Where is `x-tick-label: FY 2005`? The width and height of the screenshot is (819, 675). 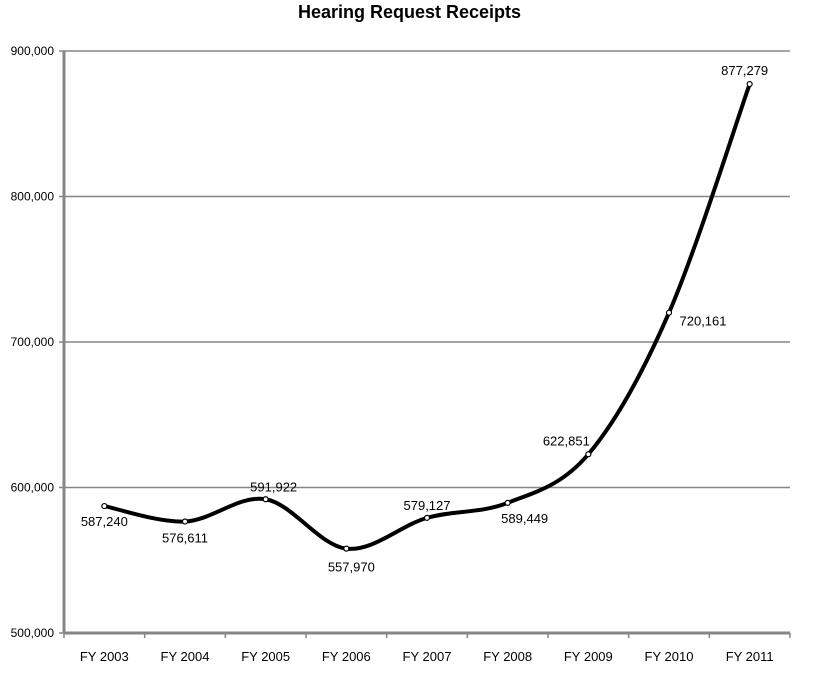
x-tick-label: FY 2005 is located at coordinates (265, 656).